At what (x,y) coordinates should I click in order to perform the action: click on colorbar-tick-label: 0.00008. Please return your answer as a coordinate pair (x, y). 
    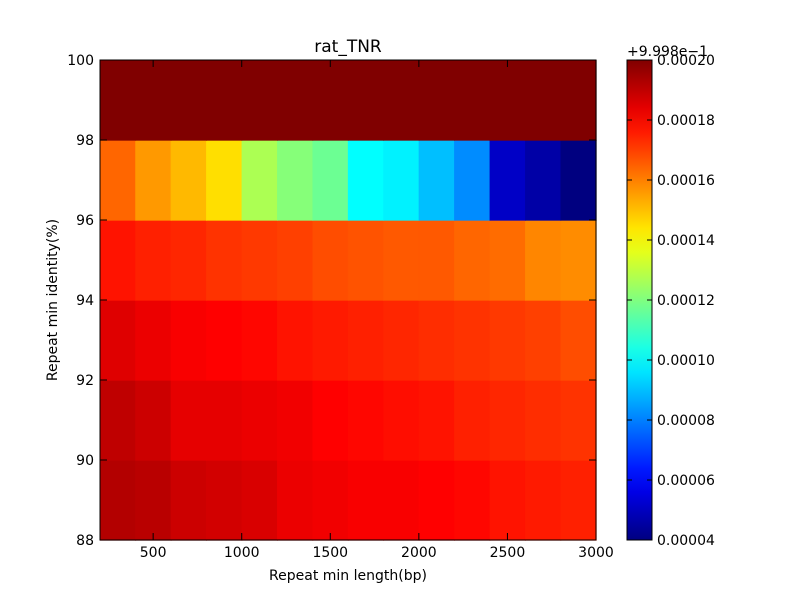
    Looking at the image, I should click on (686, 421).